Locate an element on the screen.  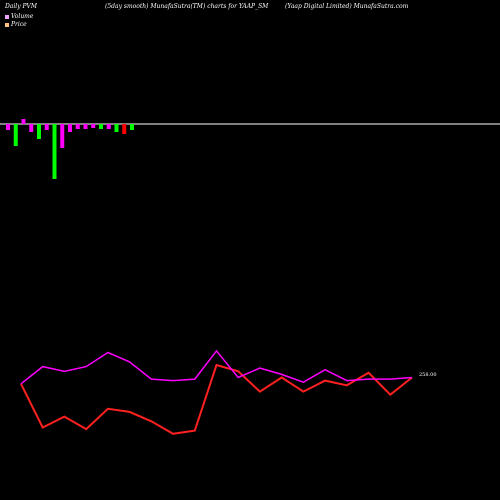
legend-price: Price is located at coordinates (16, 24).